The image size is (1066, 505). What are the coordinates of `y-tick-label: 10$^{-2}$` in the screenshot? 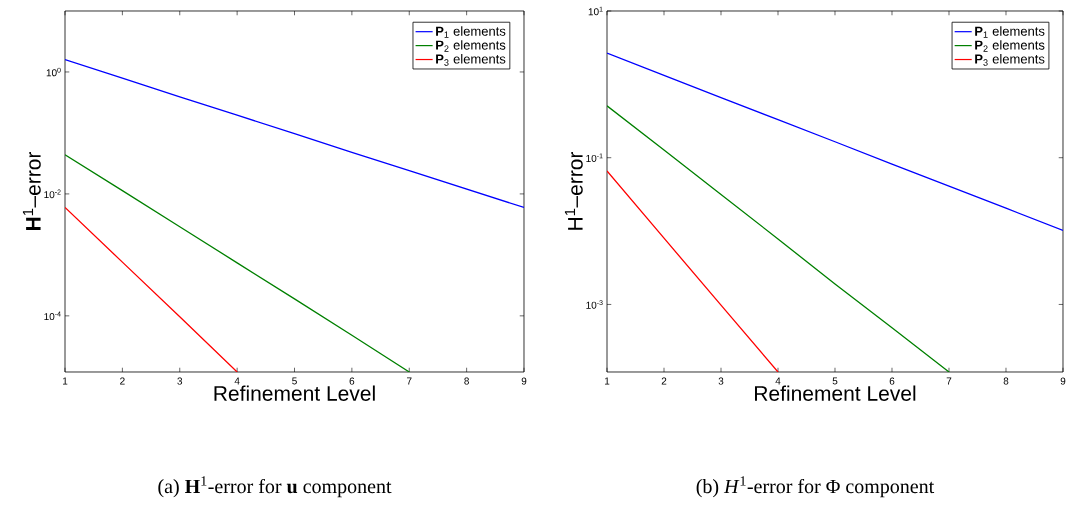 It's located at (52, 194).